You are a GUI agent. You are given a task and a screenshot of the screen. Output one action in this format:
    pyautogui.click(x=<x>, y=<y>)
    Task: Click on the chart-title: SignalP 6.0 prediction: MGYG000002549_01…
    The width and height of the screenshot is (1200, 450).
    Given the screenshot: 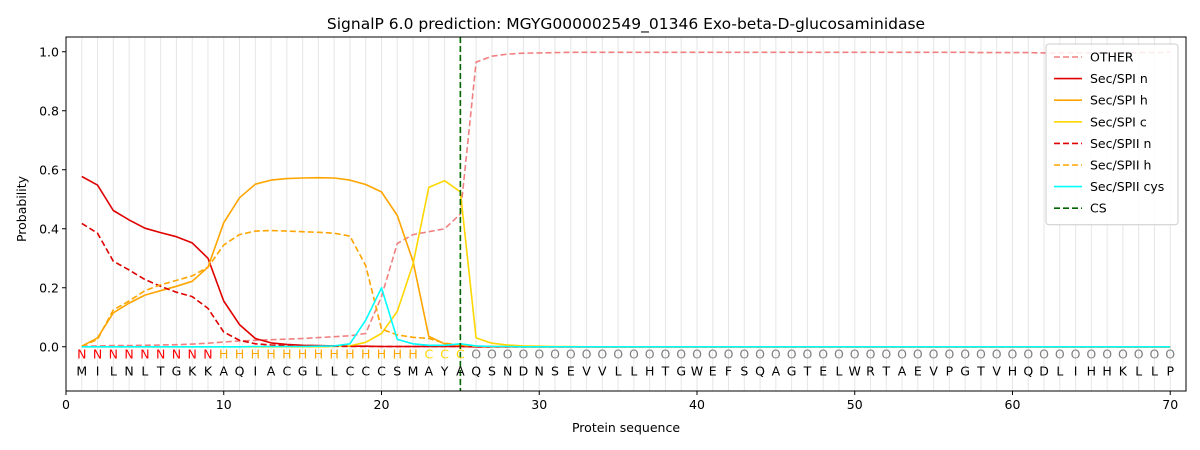 What is the action you would take?
    pyautogui.click(x=626, y=24)
    